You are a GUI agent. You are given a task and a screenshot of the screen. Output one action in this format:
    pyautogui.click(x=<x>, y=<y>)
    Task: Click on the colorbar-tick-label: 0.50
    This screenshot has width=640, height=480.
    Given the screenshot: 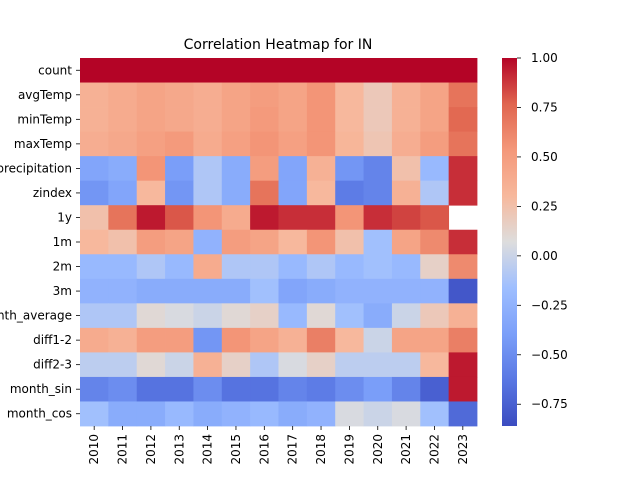 What is the action you would take?
    pyautogui.click(x=544, y=157)
    